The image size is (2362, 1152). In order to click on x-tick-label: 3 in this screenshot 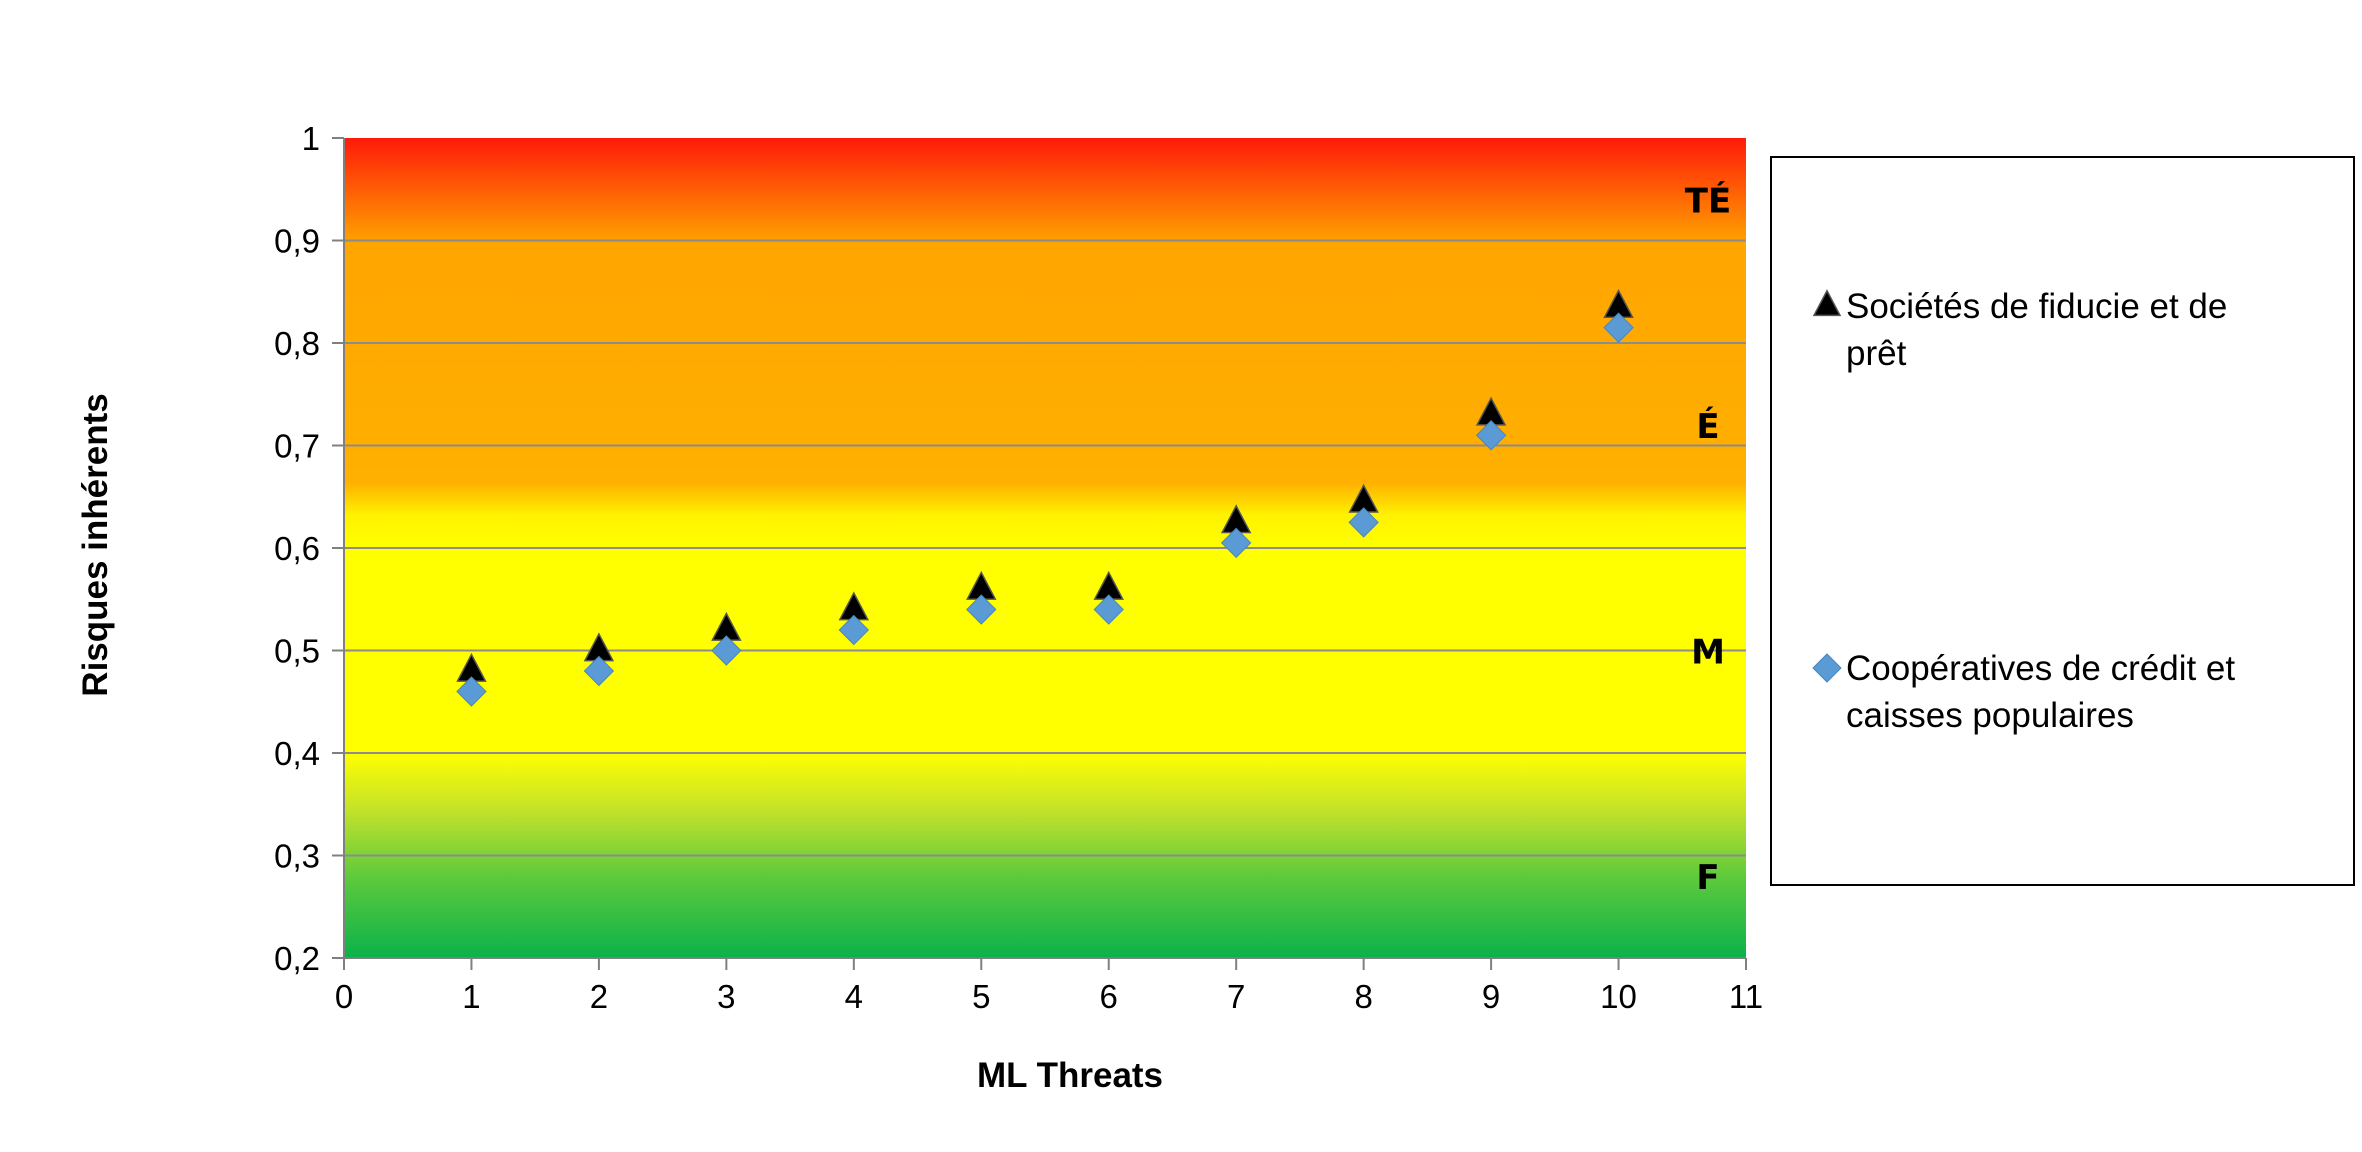, I will do `click(726, 996)`.